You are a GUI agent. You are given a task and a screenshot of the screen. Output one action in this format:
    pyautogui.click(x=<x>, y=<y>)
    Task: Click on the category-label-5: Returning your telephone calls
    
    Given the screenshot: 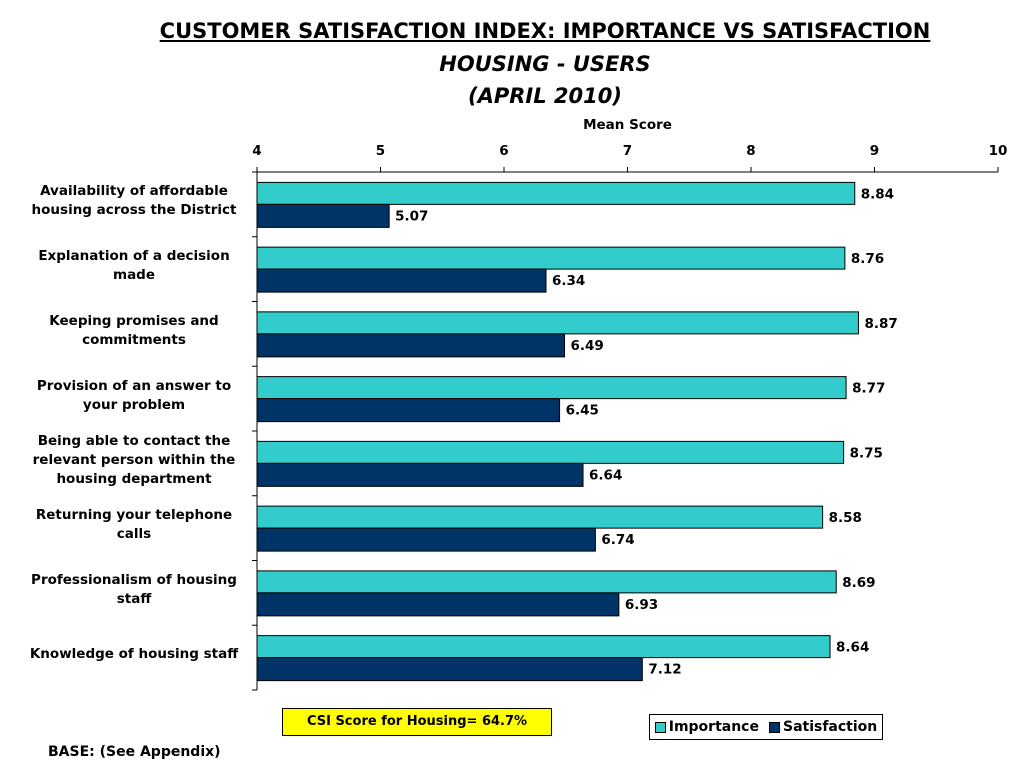 What is the action you would take?
    pyautogui.click(x=134, y=525)
    